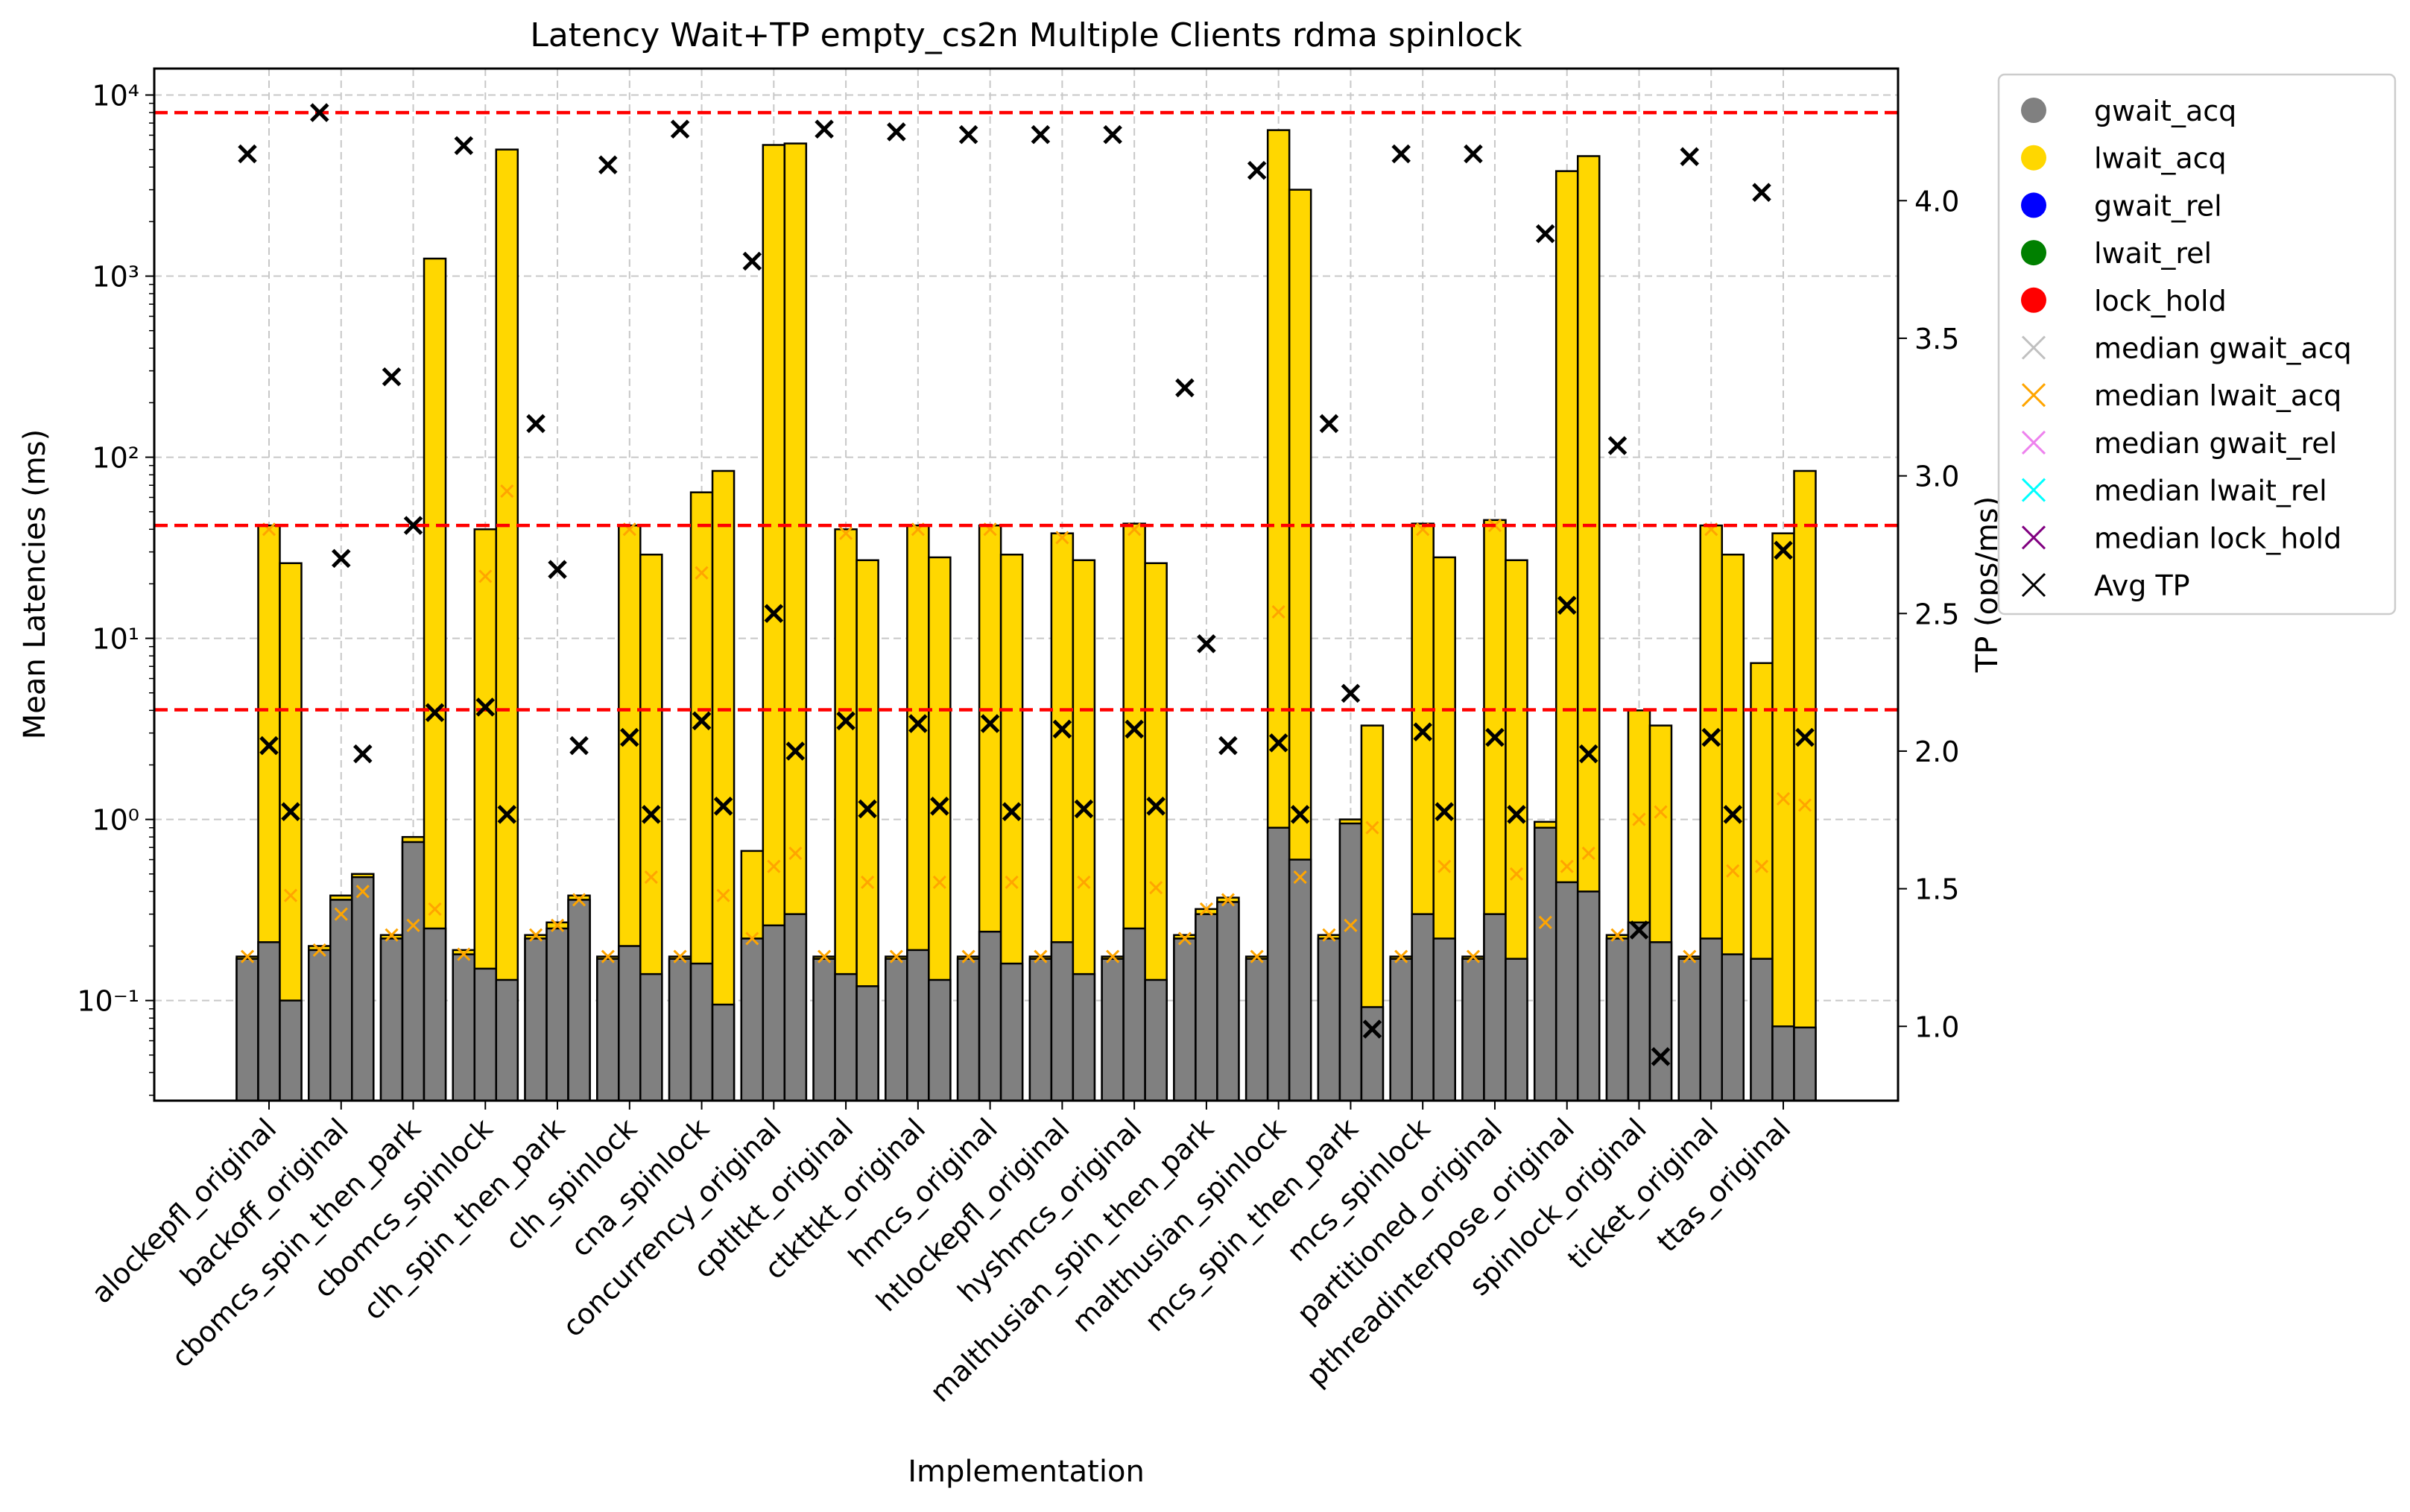  What do you see at coordinates (2197, 344) in the screenshot?
I see `legend-box` at bounding box center [2197, 344].